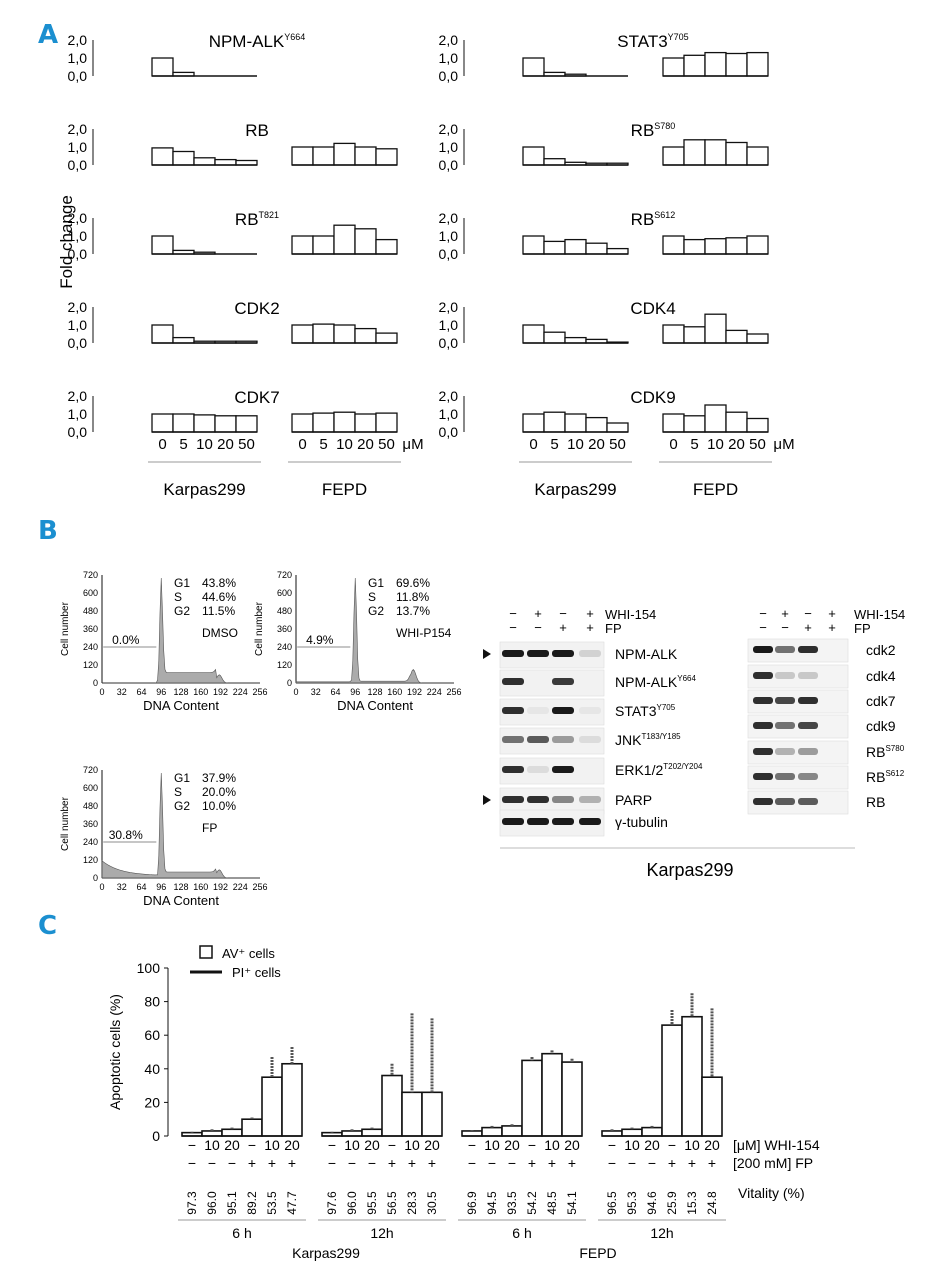 The image size is (925, 1280). What do you see at coordinates (449, 414) in the screenshot?
I see `y-tick-label: 1,0` at bounding box center [449, 414].